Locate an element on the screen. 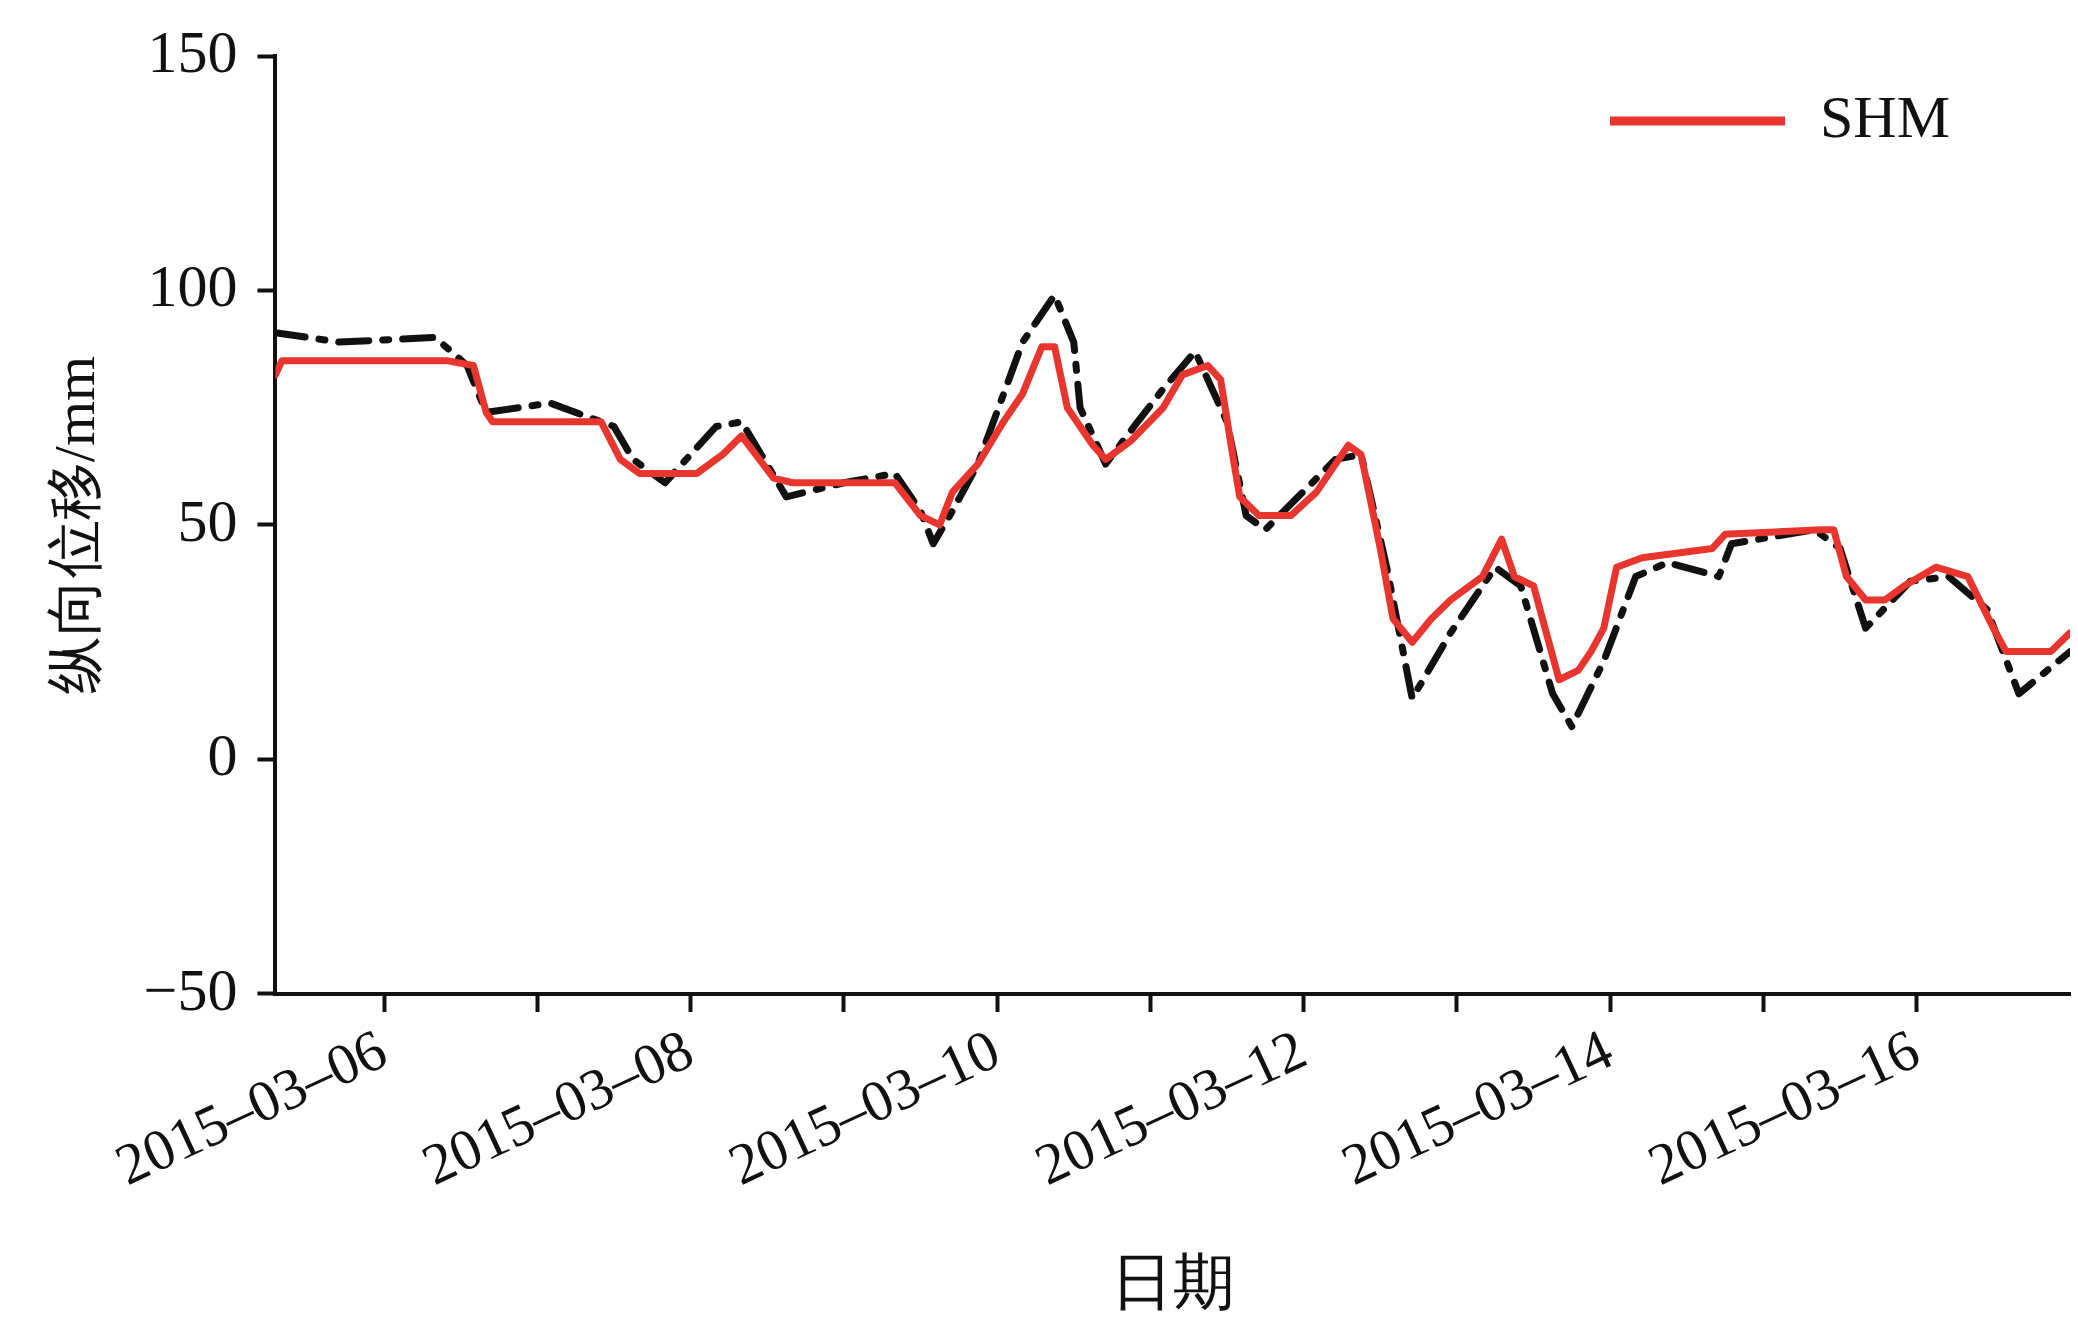  legend-label: SHM is located at coordinates (1885, 116).